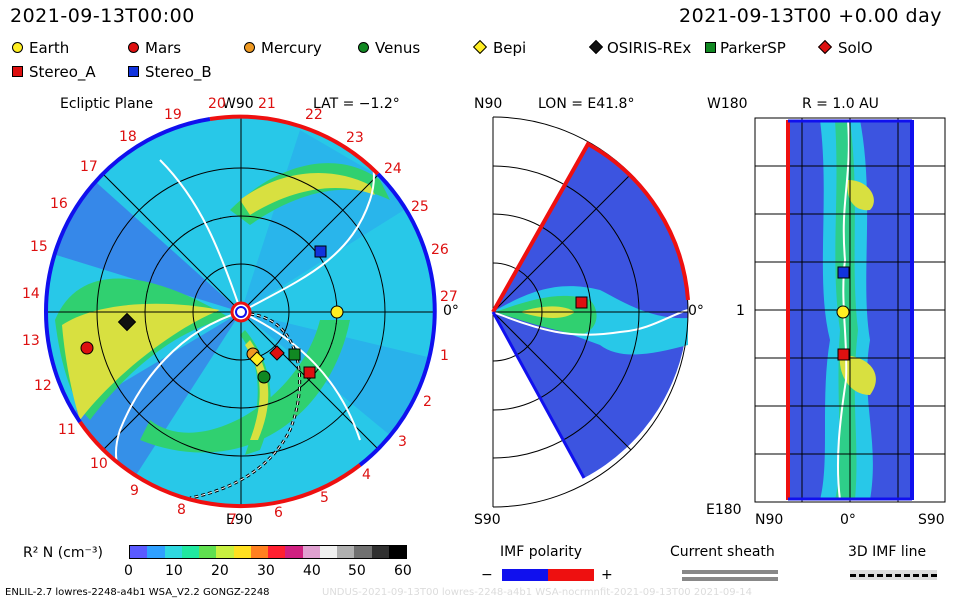 The height and width of the screenshot is (600, 960). What do you see at coordinates (893, 575) in the screenshot?
I see `imf-line-sample` at bounding box center [893, 575].